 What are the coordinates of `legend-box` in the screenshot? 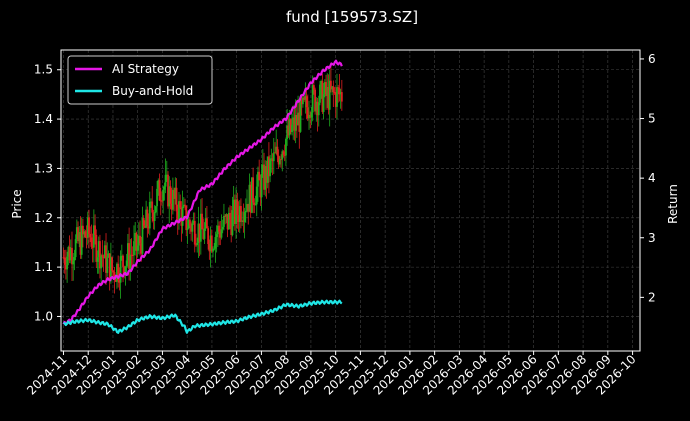 It's located at (140, 80).